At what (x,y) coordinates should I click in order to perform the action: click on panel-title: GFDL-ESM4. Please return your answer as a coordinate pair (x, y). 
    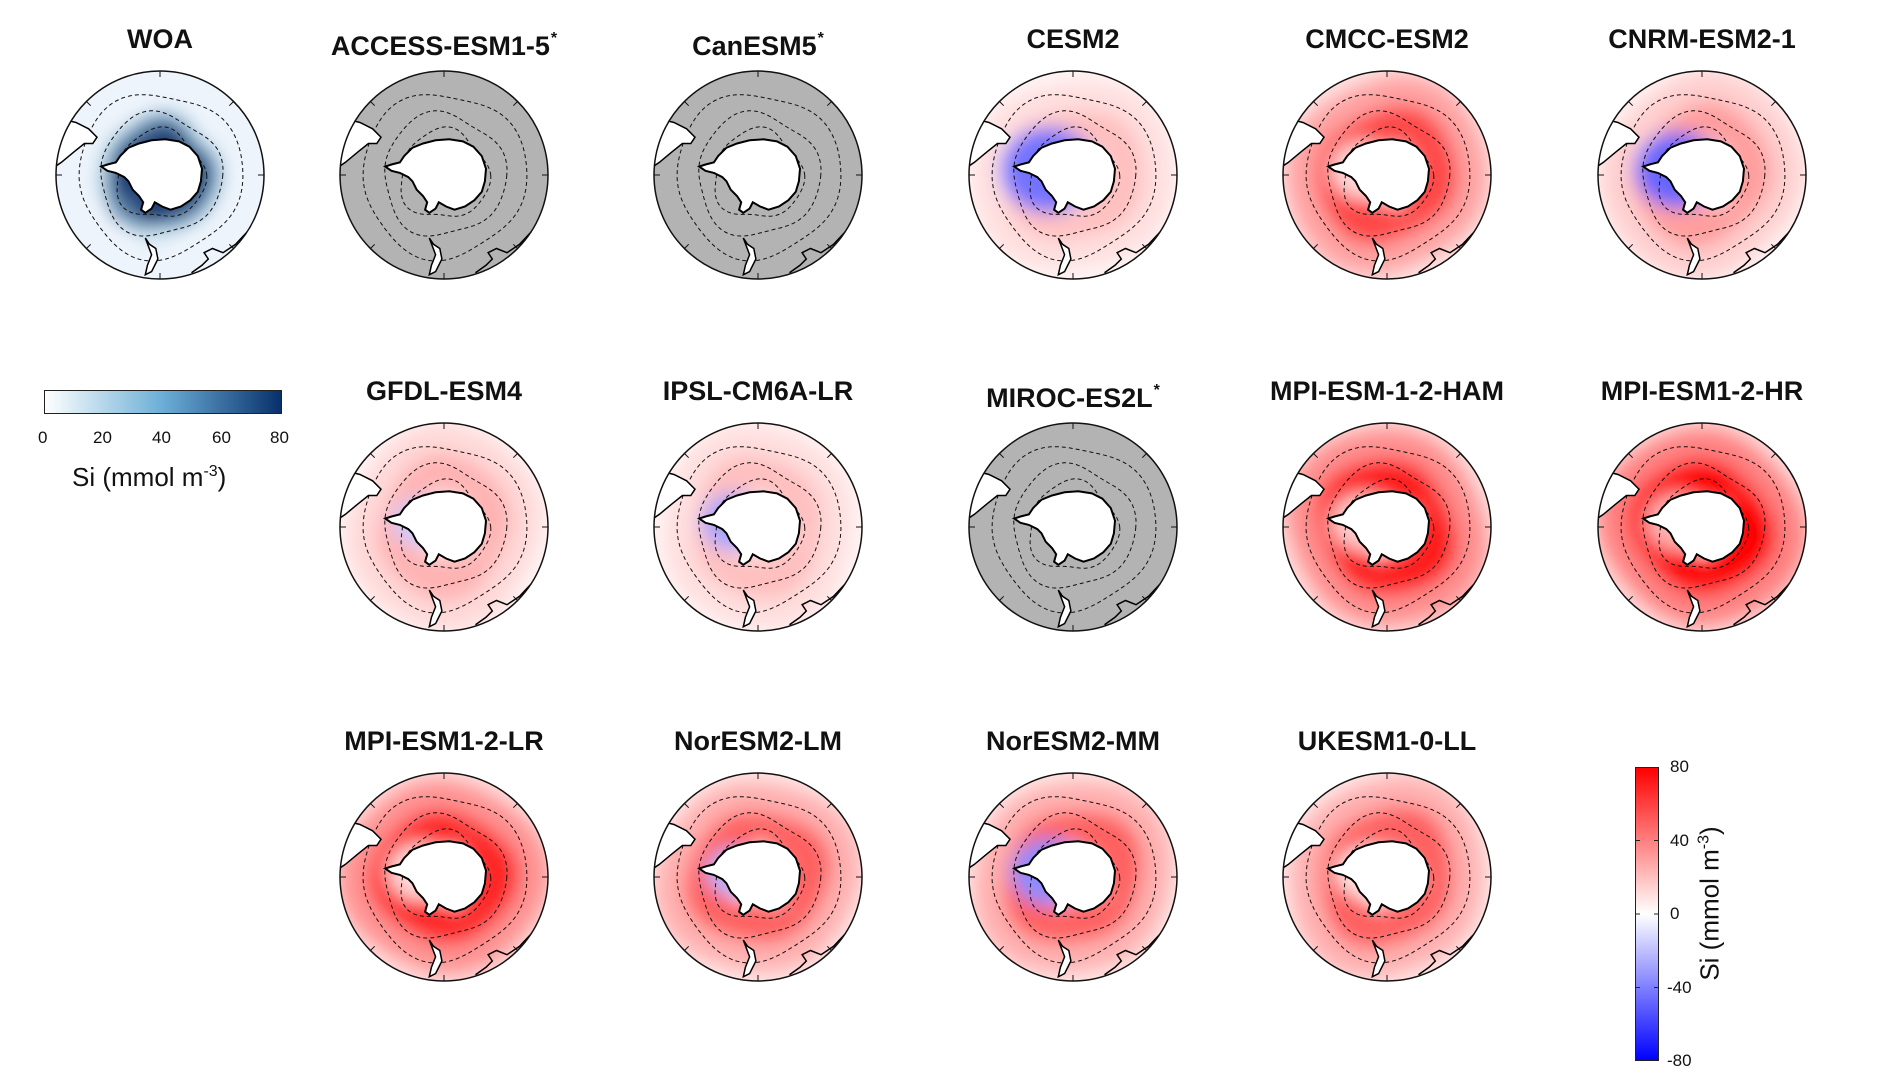
    Looking at the image, I should click on (444, 391).